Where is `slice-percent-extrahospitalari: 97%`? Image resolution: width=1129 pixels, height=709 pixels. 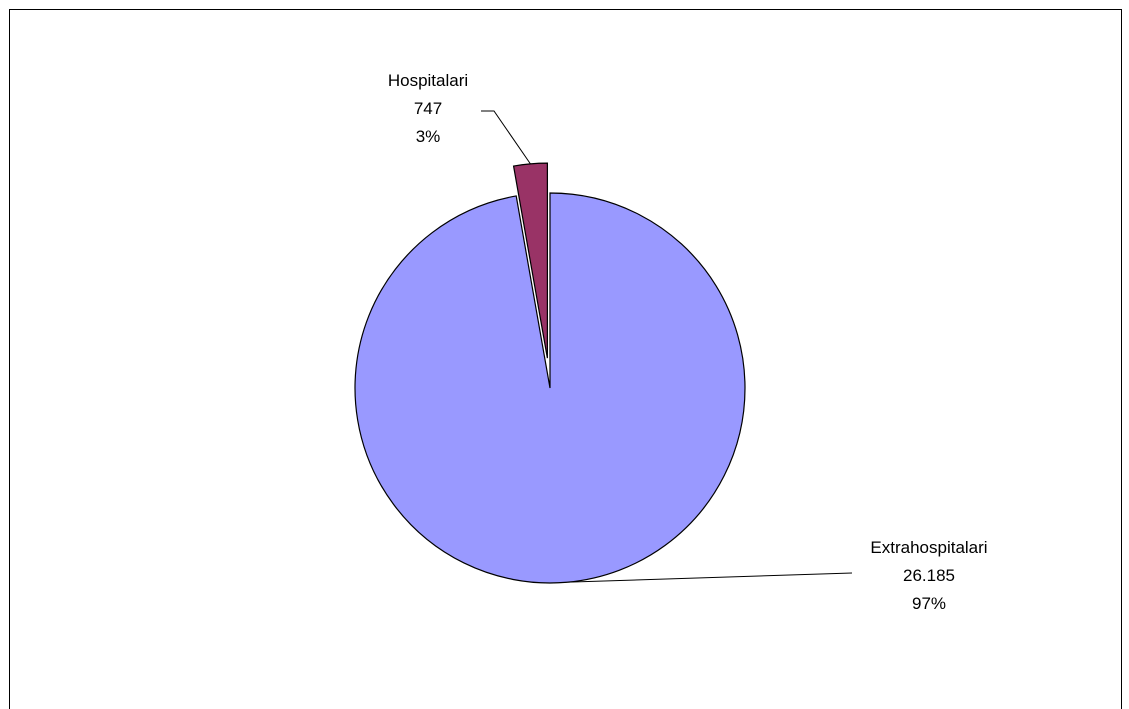 slice-percent-extrahospitalari: 97% is located at coordinates (929, 603).